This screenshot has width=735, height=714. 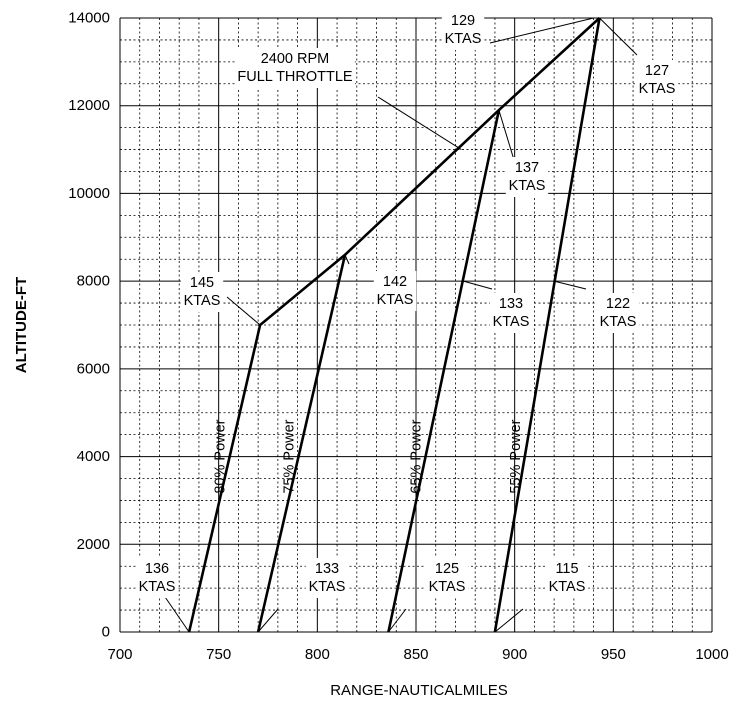 What do you see at coordinates (106, 632) in the screenshot?
I see `y-tick-label: 0` at bounding box center [106, 632].